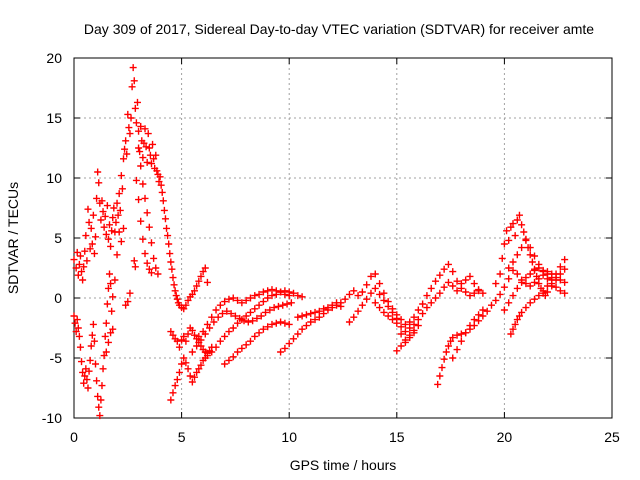  Describe the element at coordinates (397, 437) in the screenshot. I see `x-tick-label: 15` at that location.